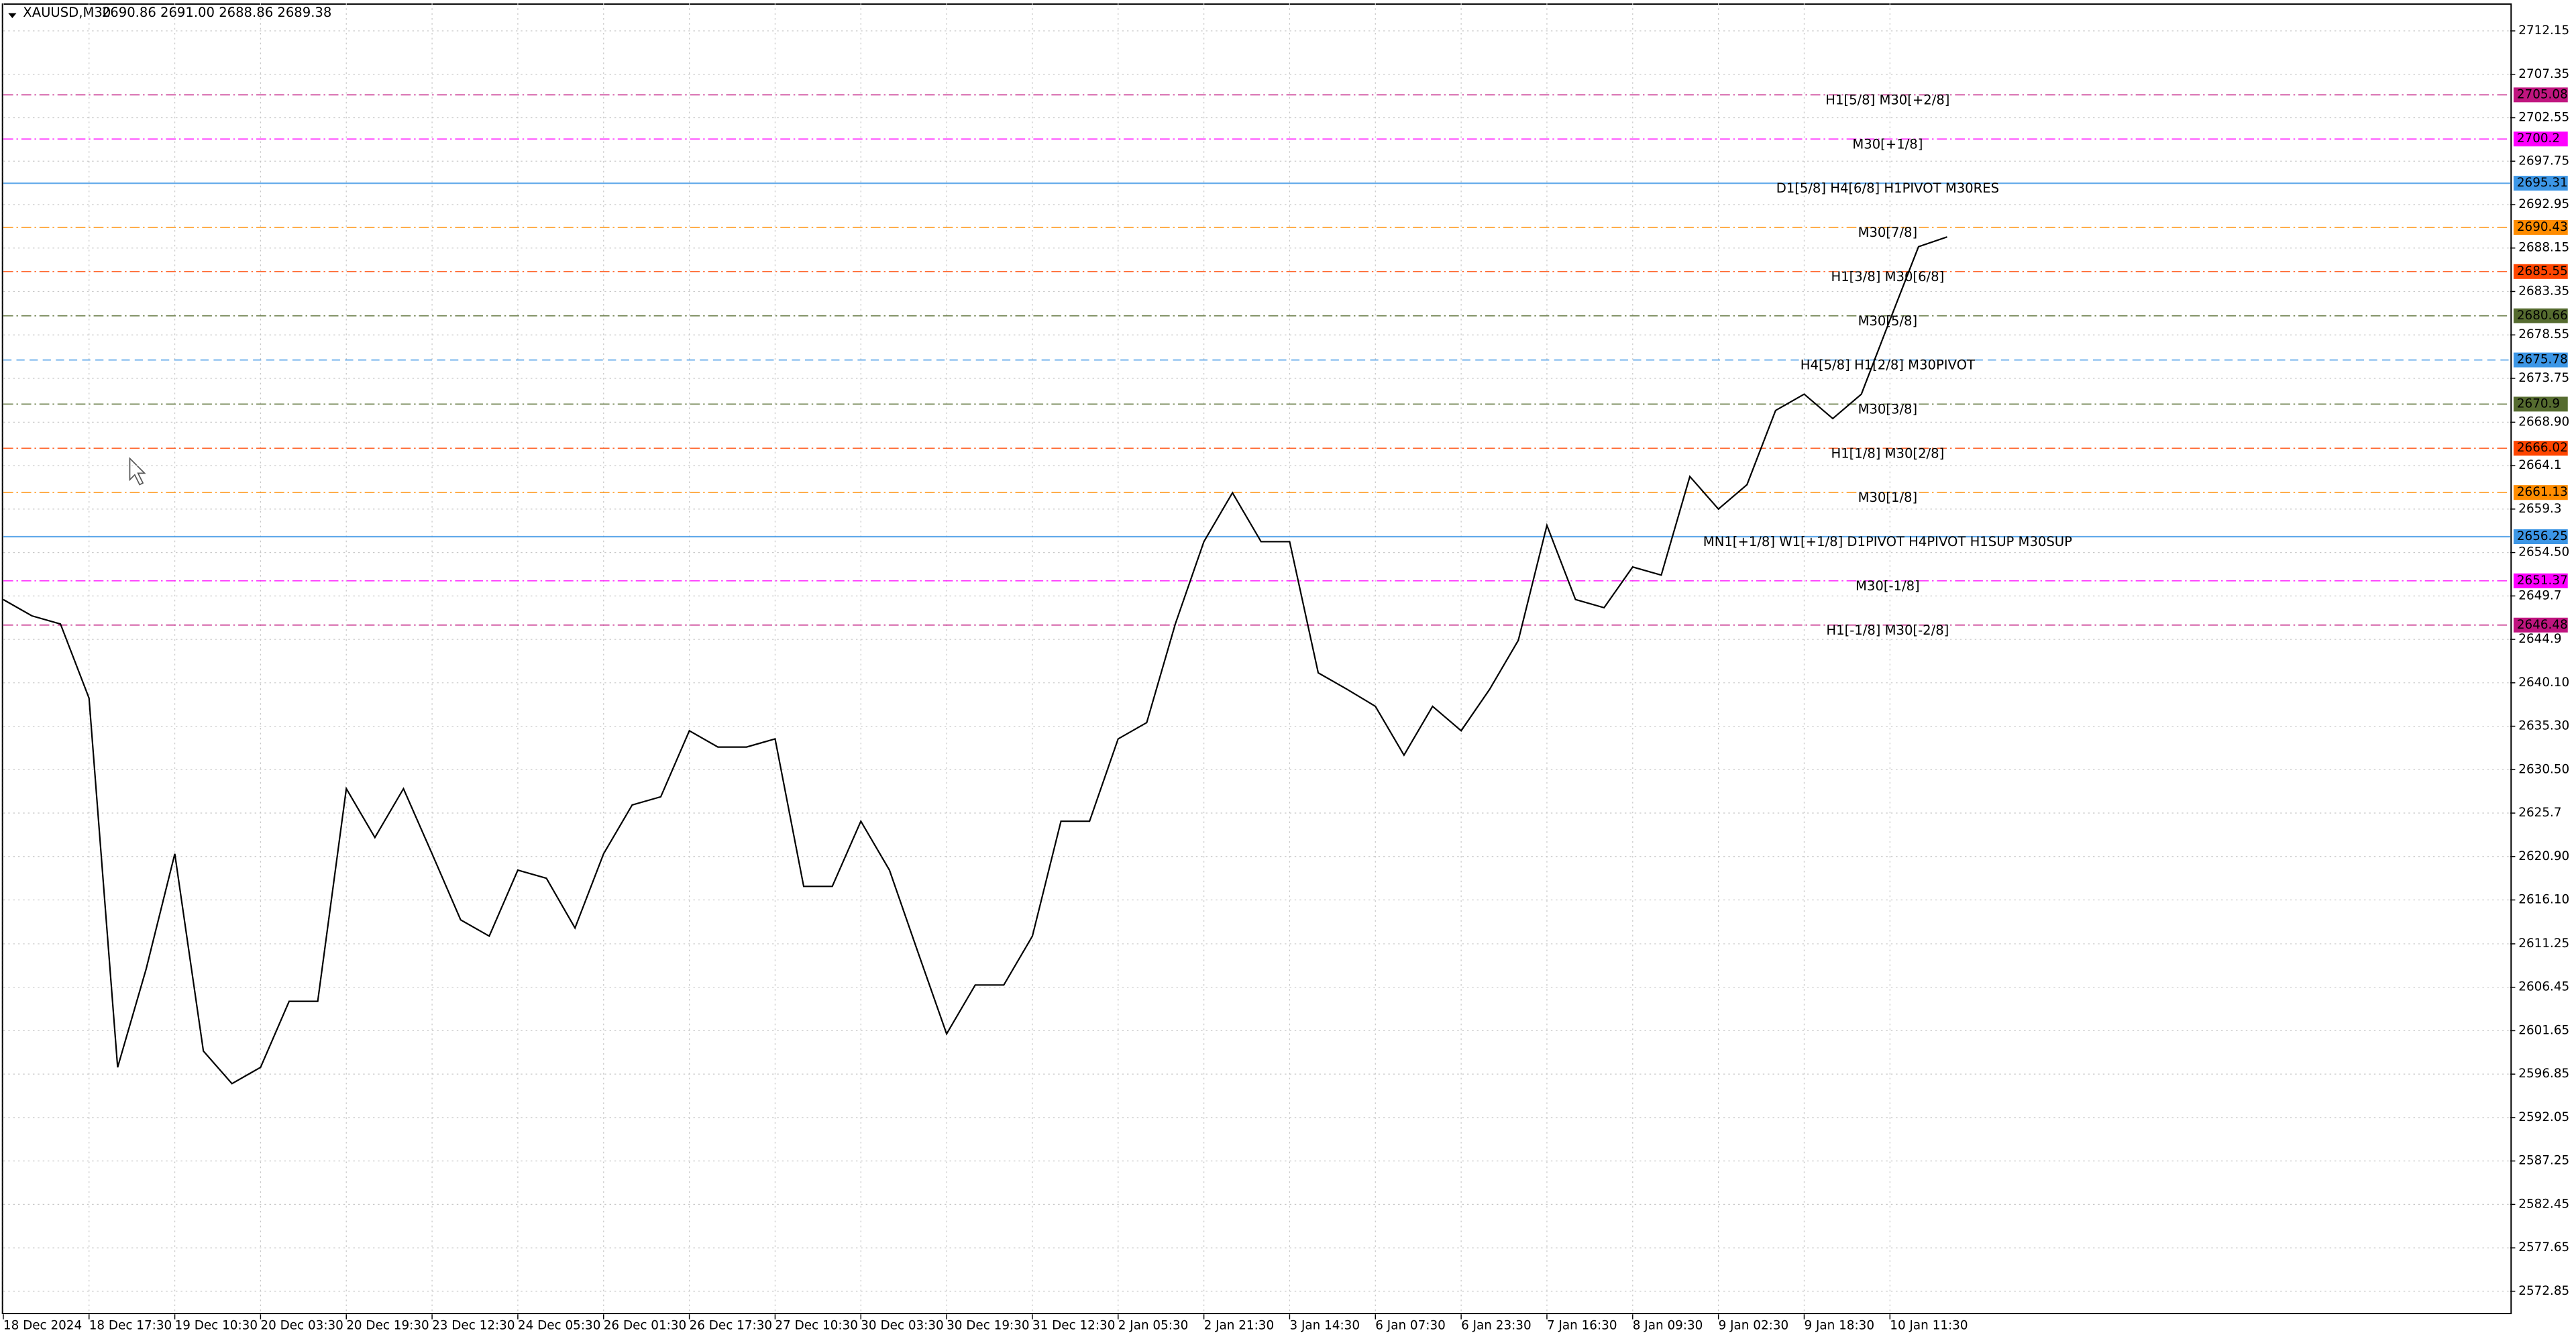 The image size is (2576, 1339). What do you see at coordinates (1668, 1325) in the screenshot?
I see `x-tick-label: 8 Jan 09:30` at bounding box center [1668, 1325].